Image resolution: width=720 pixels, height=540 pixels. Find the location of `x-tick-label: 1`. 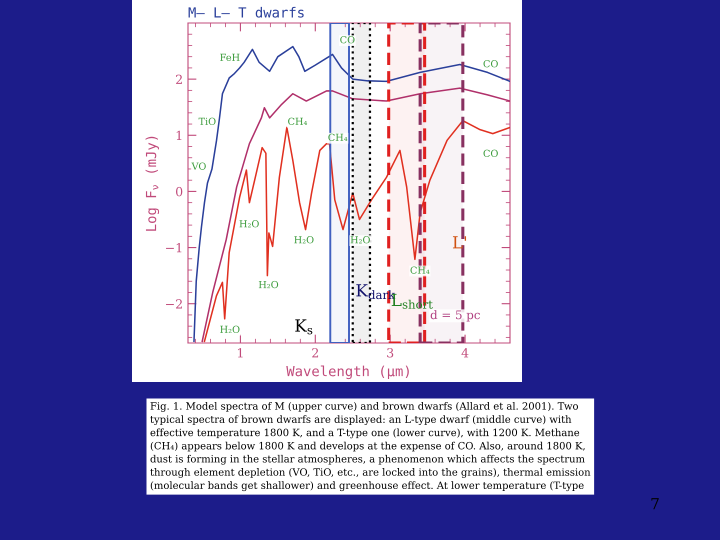

x-tick-label: 1 is located at coordinates (240, 353).